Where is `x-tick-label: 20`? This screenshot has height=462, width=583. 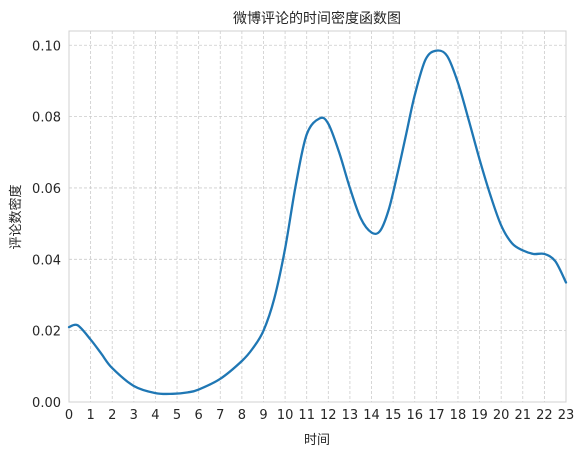
x-tick-label: 20 is located at coordinates (501, 415).